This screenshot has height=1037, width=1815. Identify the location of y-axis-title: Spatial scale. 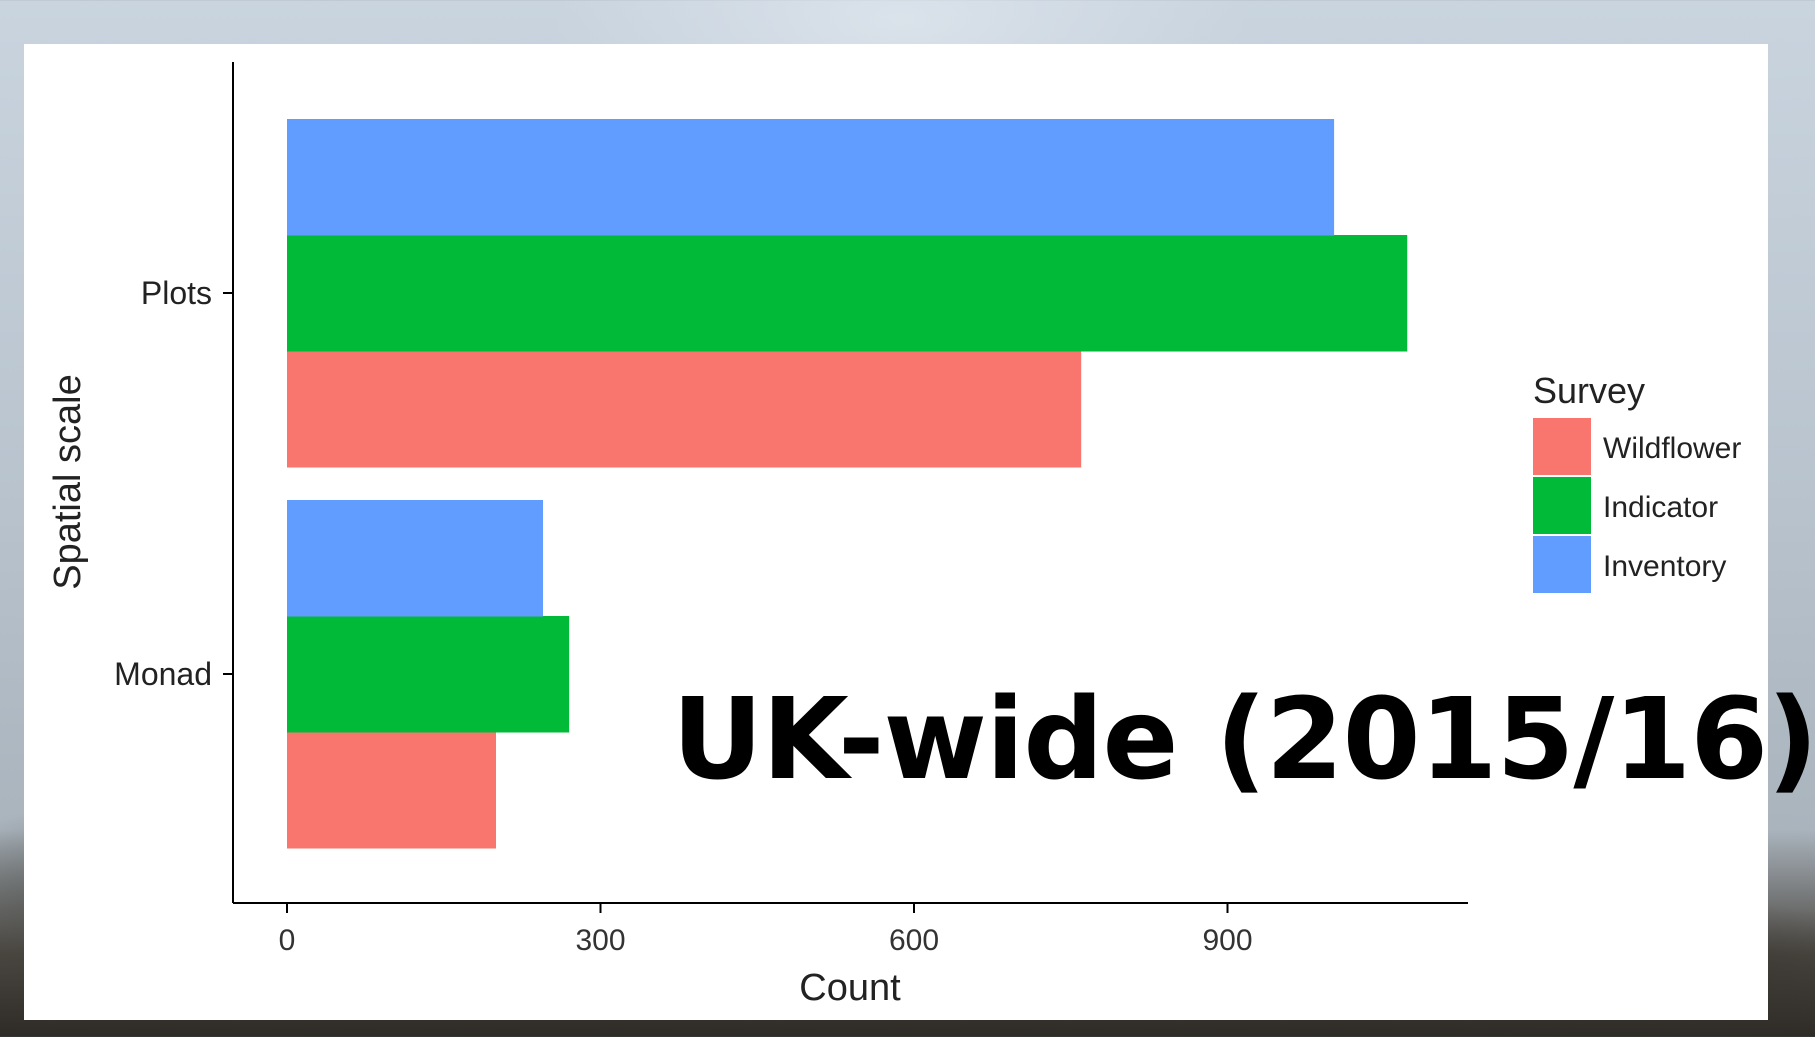
(68, 481).